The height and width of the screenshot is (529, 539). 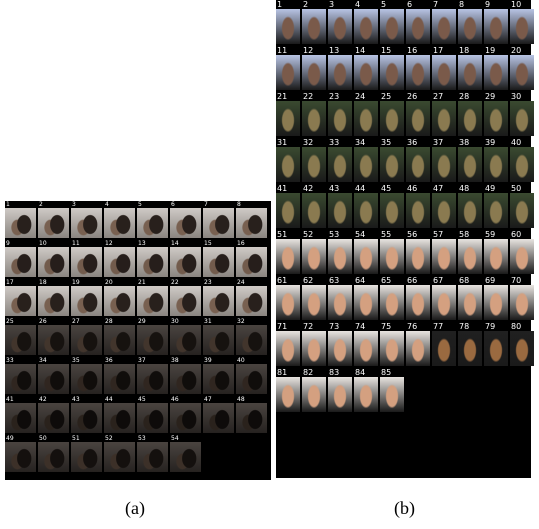 What do you see at coordinates (412, 234) in the screenshot?
I see `frame-index-label: 56` at bounding box center [412, 234].